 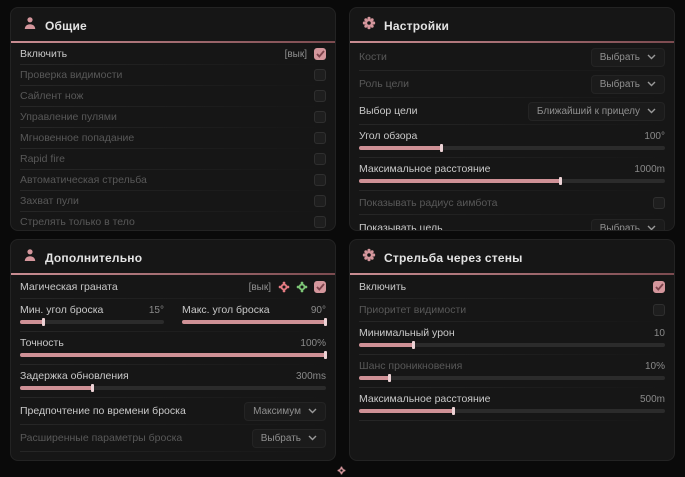 What do you see at coordinates (71, 75) in the screenshot?
I see `toggle-label: Проверка видимости` at bounding box center [71, 75].